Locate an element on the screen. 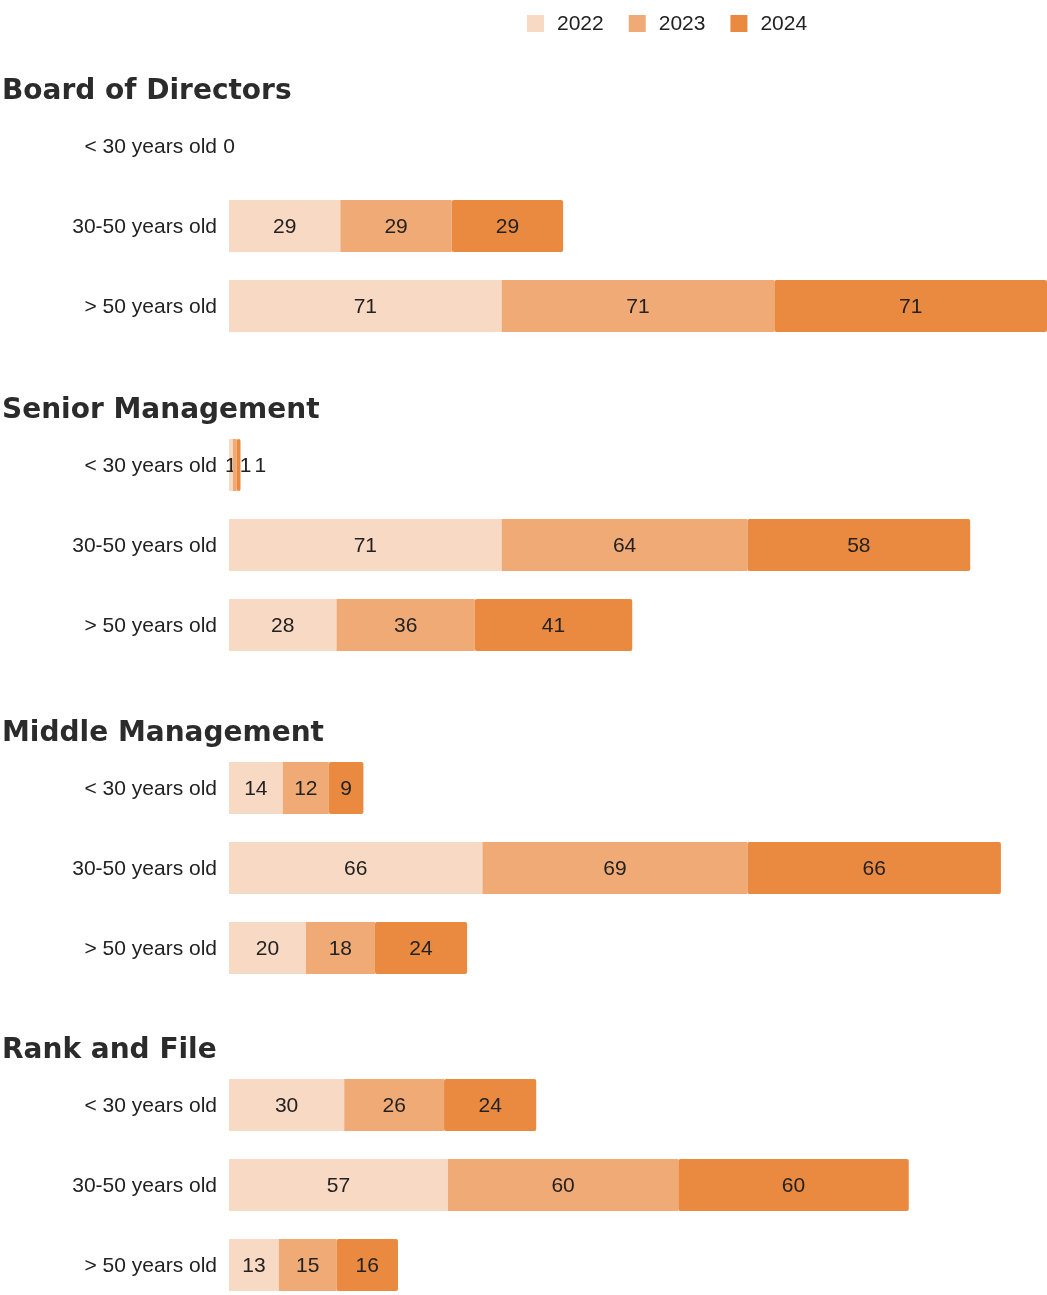 This screenshot has height=1295, width=1047. data-label: 15 is located at coordinates (308, 1265).